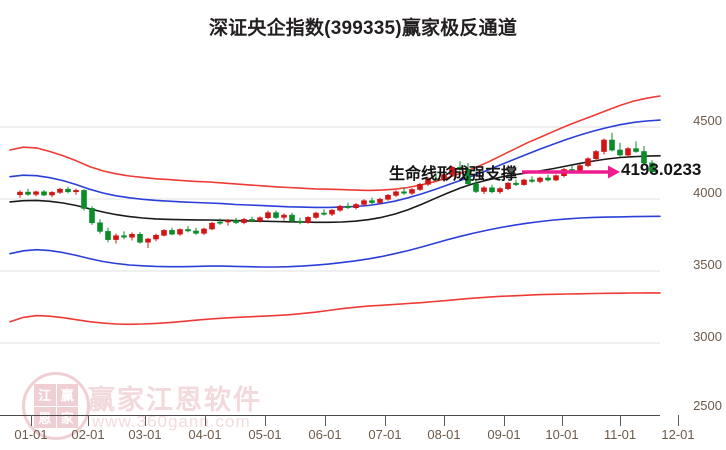 The height and width of the screenshot is (450, 726). I want to click on last-price-label: 4193.0233, so click(661, 169).